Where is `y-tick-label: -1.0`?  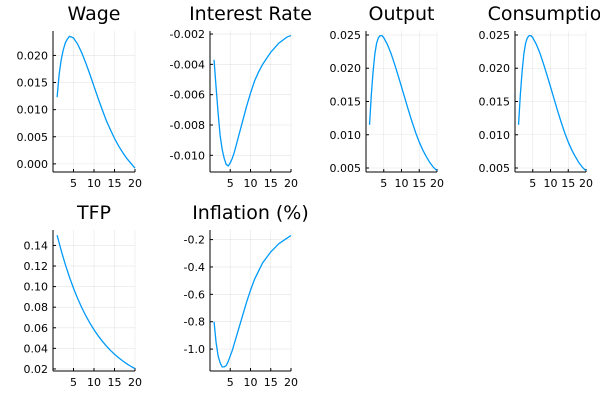
y-tick-label: -1.0 is located at coordinates (194, 349).